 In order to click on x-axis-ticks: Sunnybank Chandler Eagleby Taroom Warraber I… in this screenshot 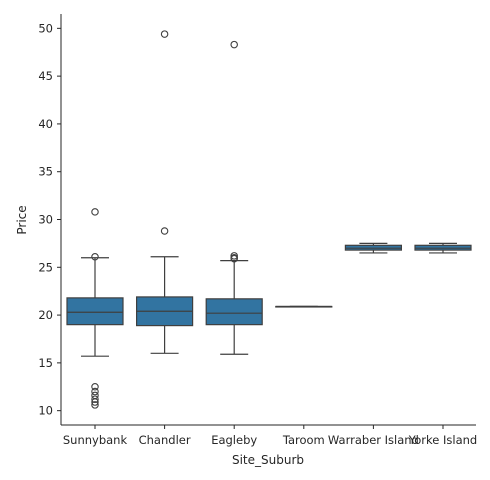, I will do `click(270, 436)`.